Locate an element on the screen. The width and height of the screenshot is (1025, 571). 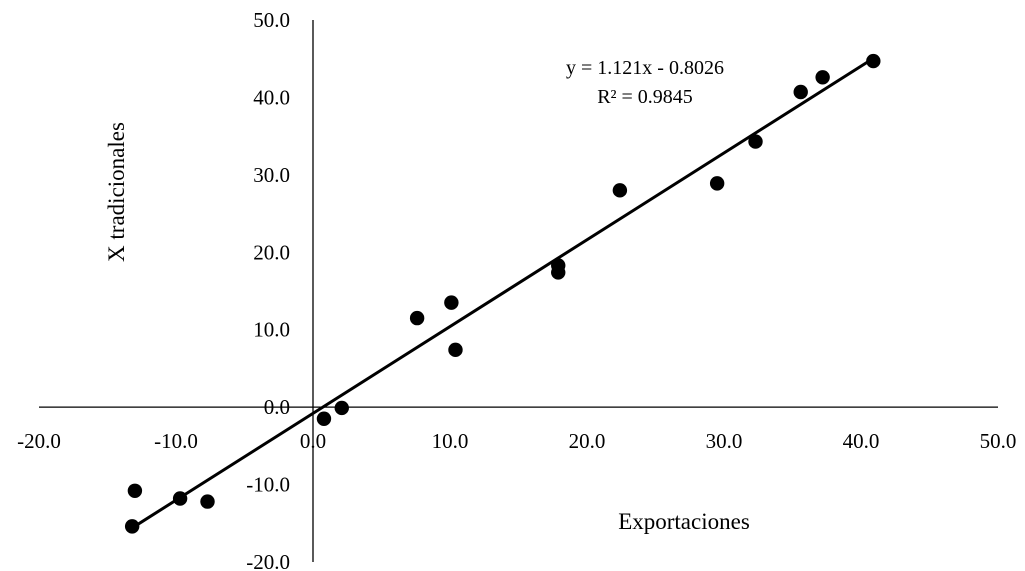
x-tick-label: 30.0 is located at coordinates (724, 441).